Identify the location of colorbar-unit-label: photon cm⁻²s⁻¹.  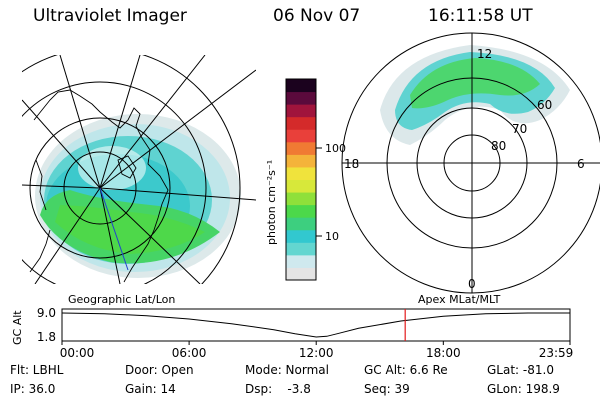
(271, 202).